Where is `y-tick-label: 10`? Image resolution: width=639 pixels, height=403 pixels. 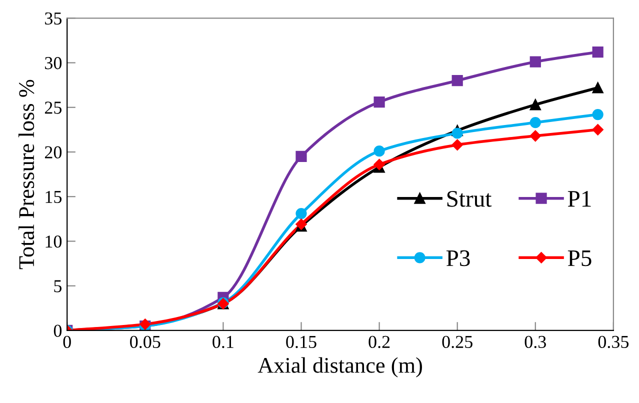
y-tick-label: 10 is located at coordinates (54, 241).